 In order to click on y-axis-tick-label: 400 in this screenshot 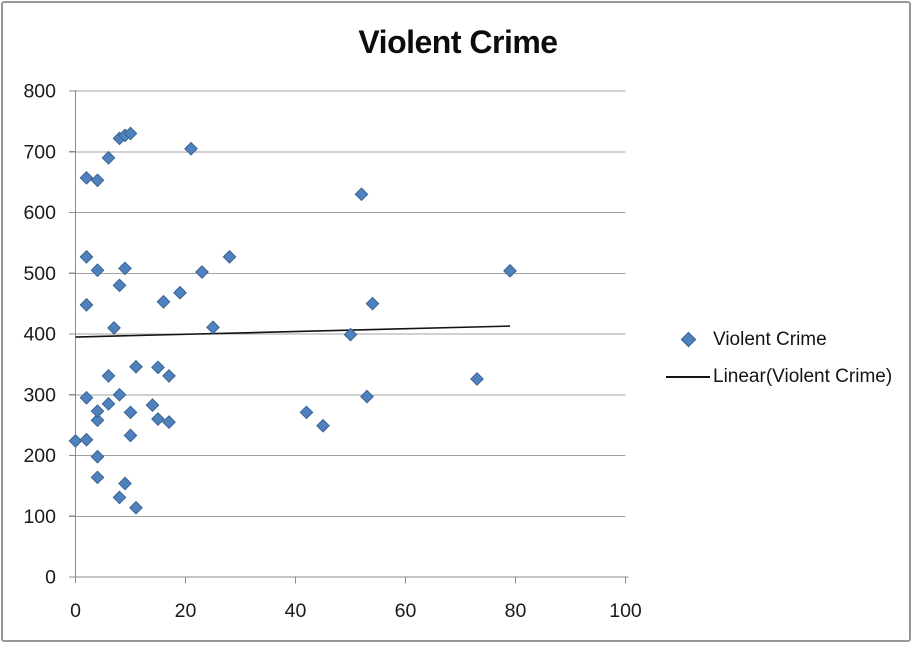, I will do `click(39, 335)`.